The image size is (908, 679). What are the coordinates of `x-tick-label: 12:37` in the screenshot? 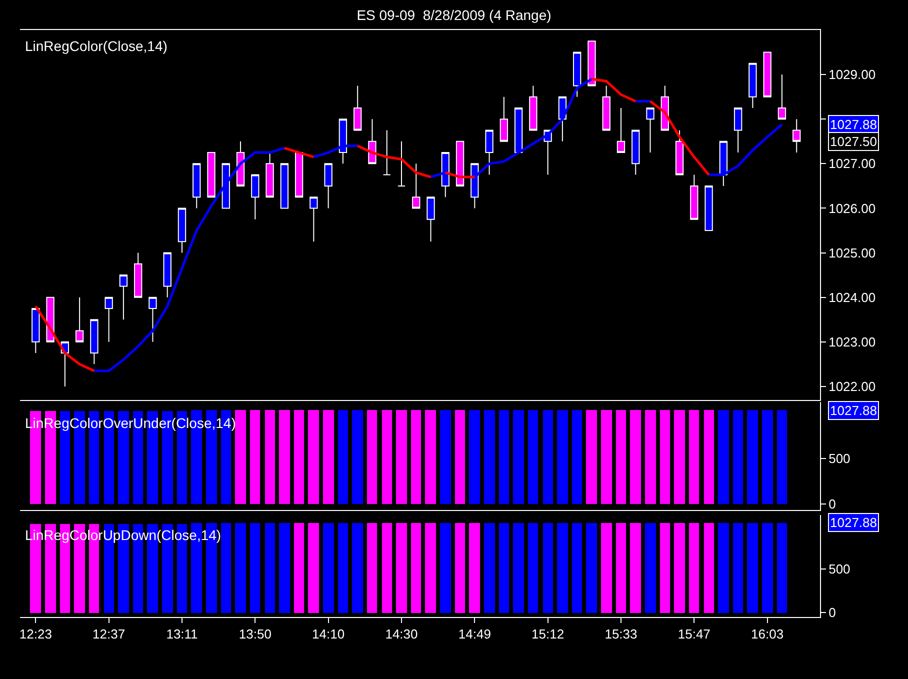 It's located at (109, 634).